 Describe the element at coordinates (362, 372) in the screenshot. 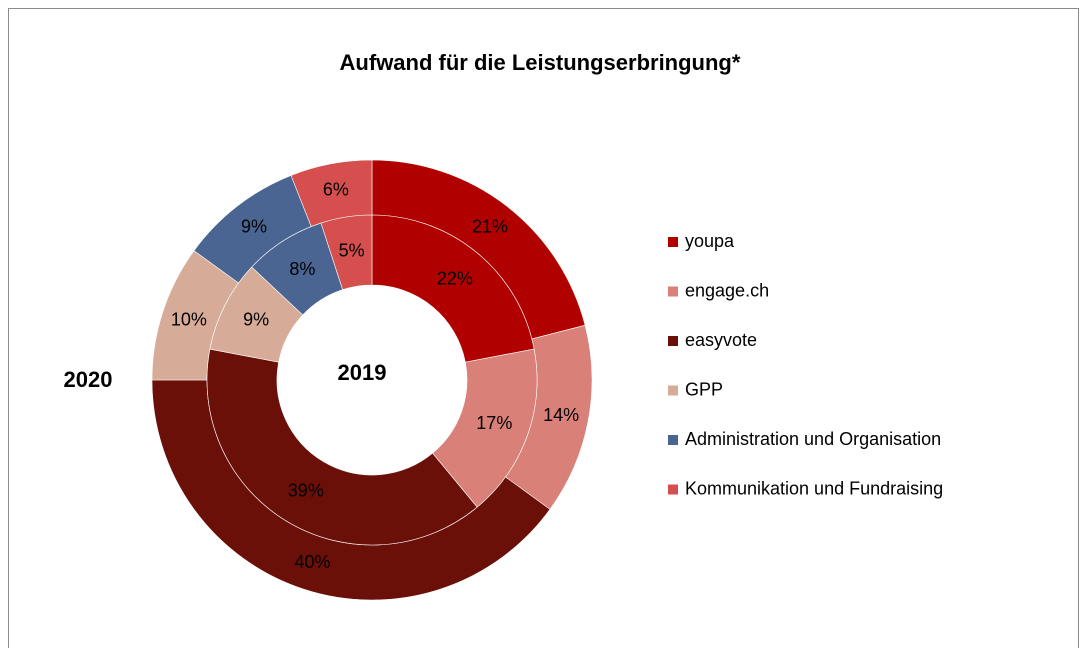

I see `series-label: 2019` at that location.